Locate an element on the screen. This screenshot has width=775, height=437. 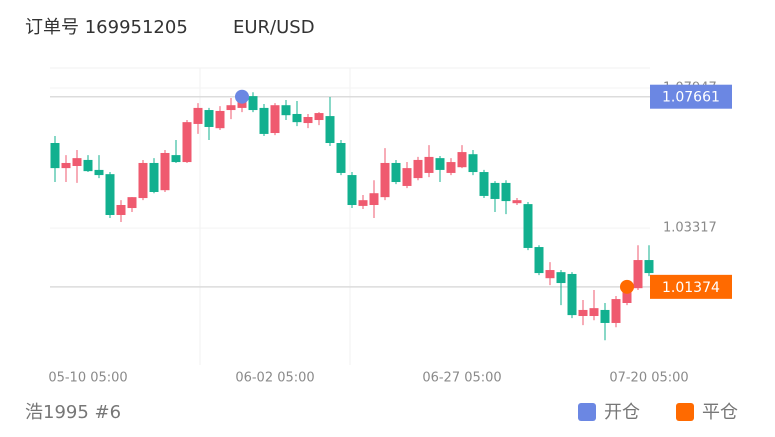
x-tick-label: 05-10 05:00 is located at coordinates (87, 378).